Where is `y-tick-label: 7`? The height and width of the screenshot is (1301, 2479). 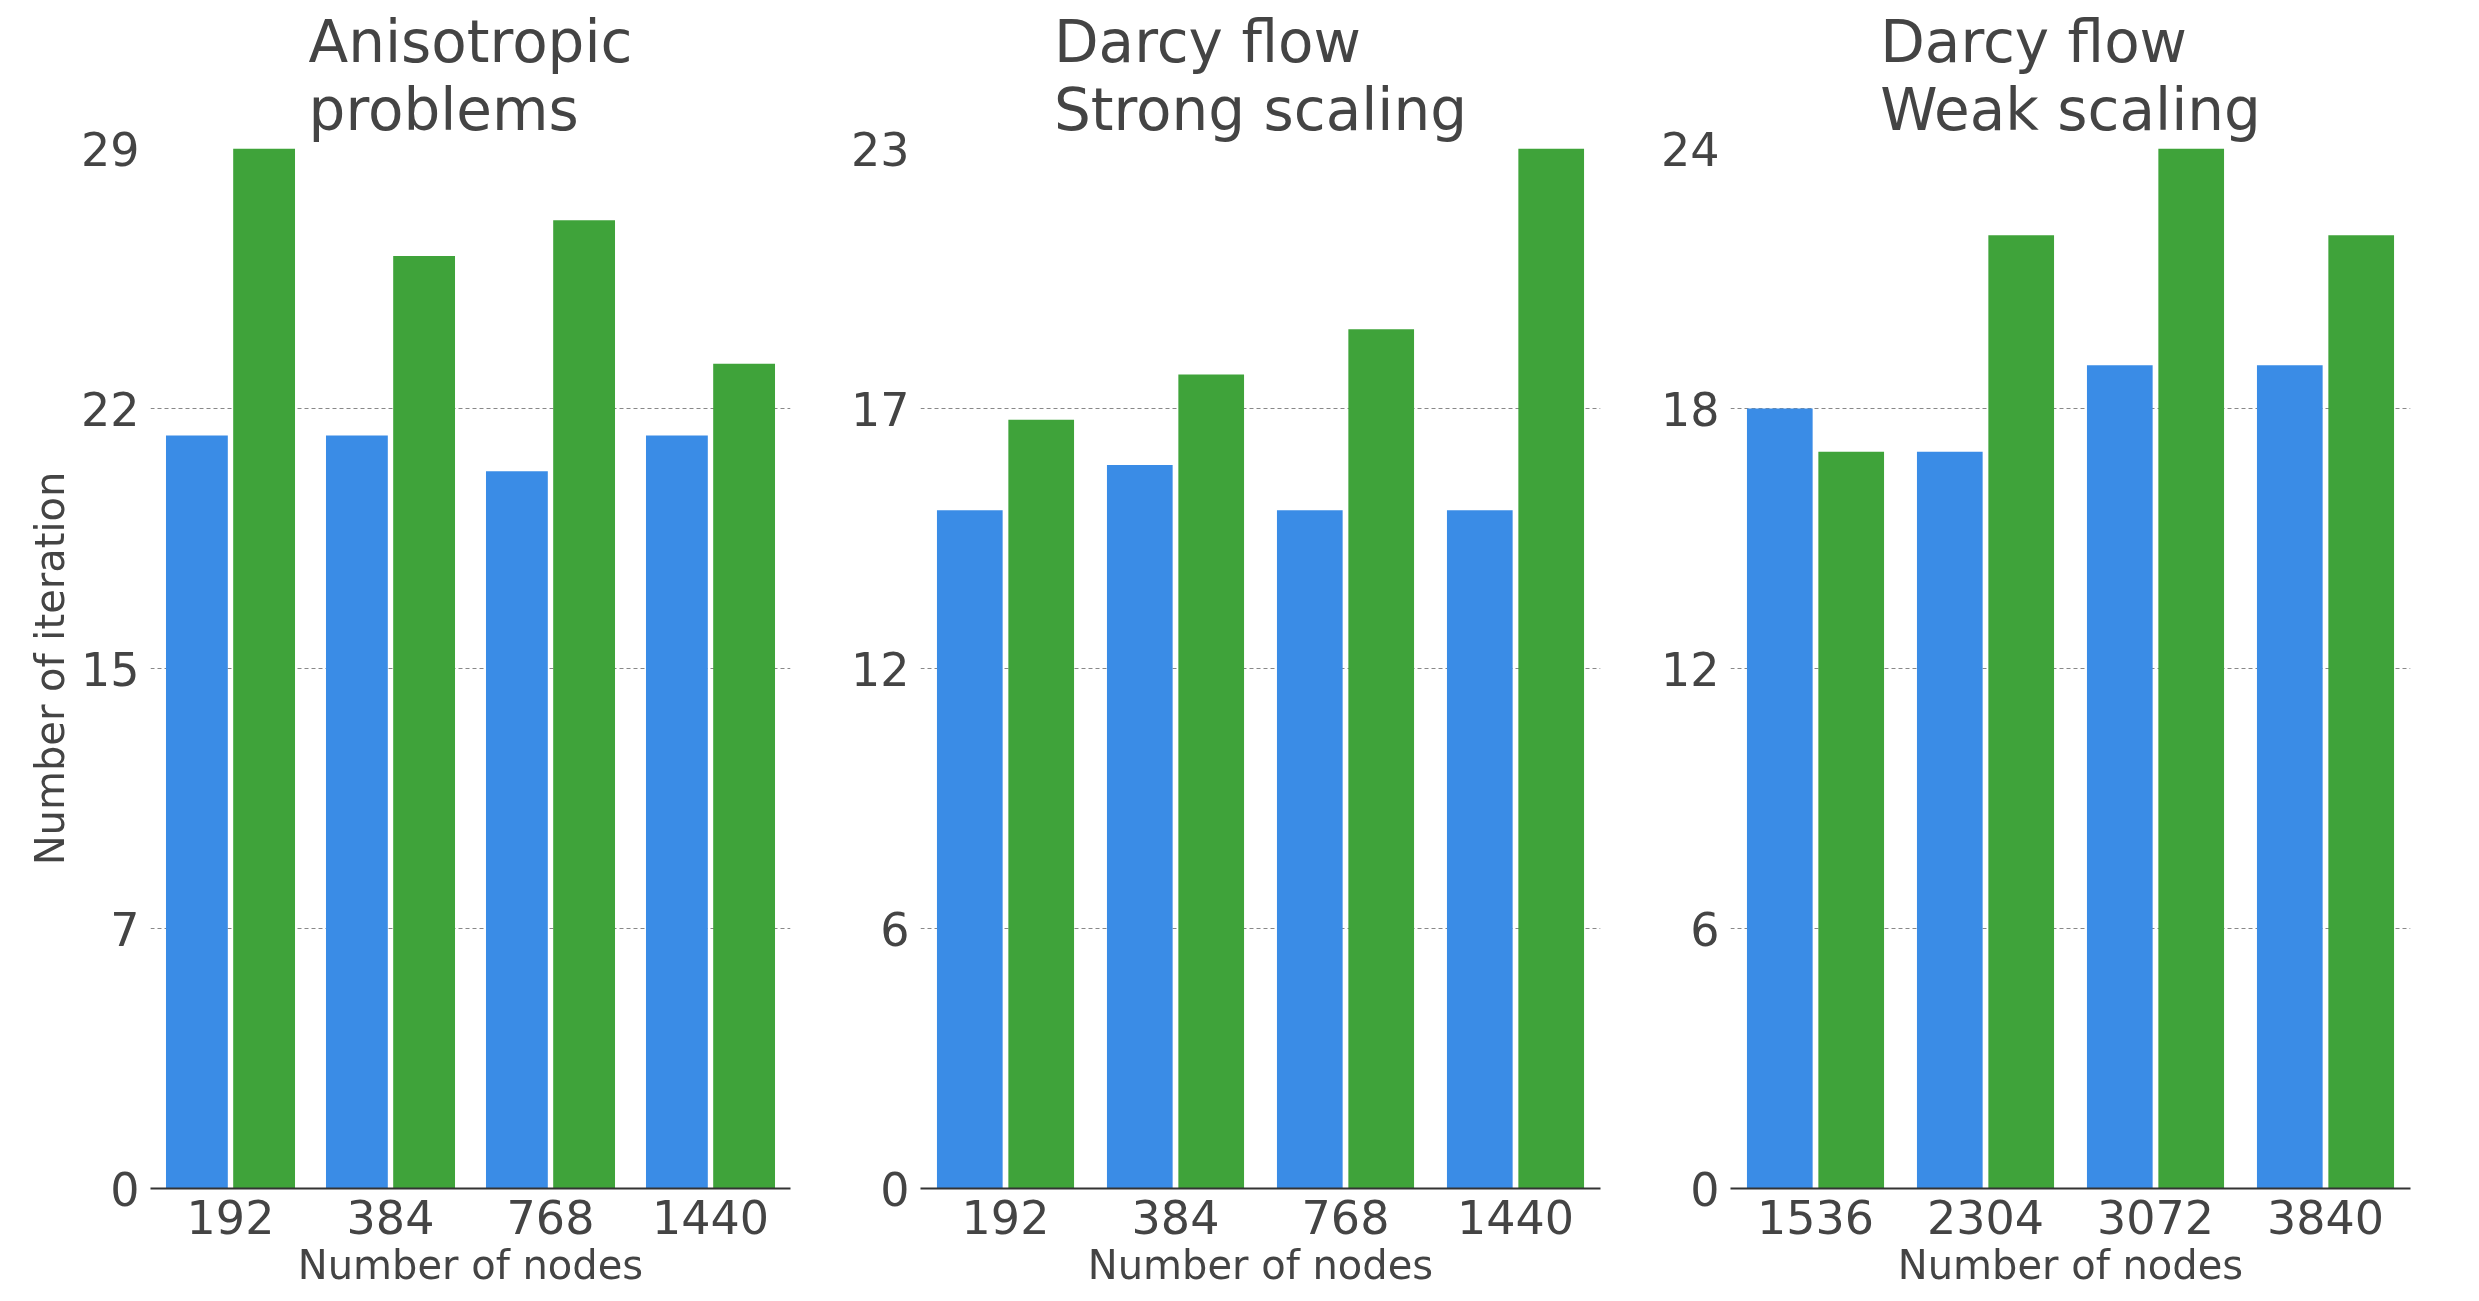 y-tick-label: 7 is located at coordinates (125, 929).